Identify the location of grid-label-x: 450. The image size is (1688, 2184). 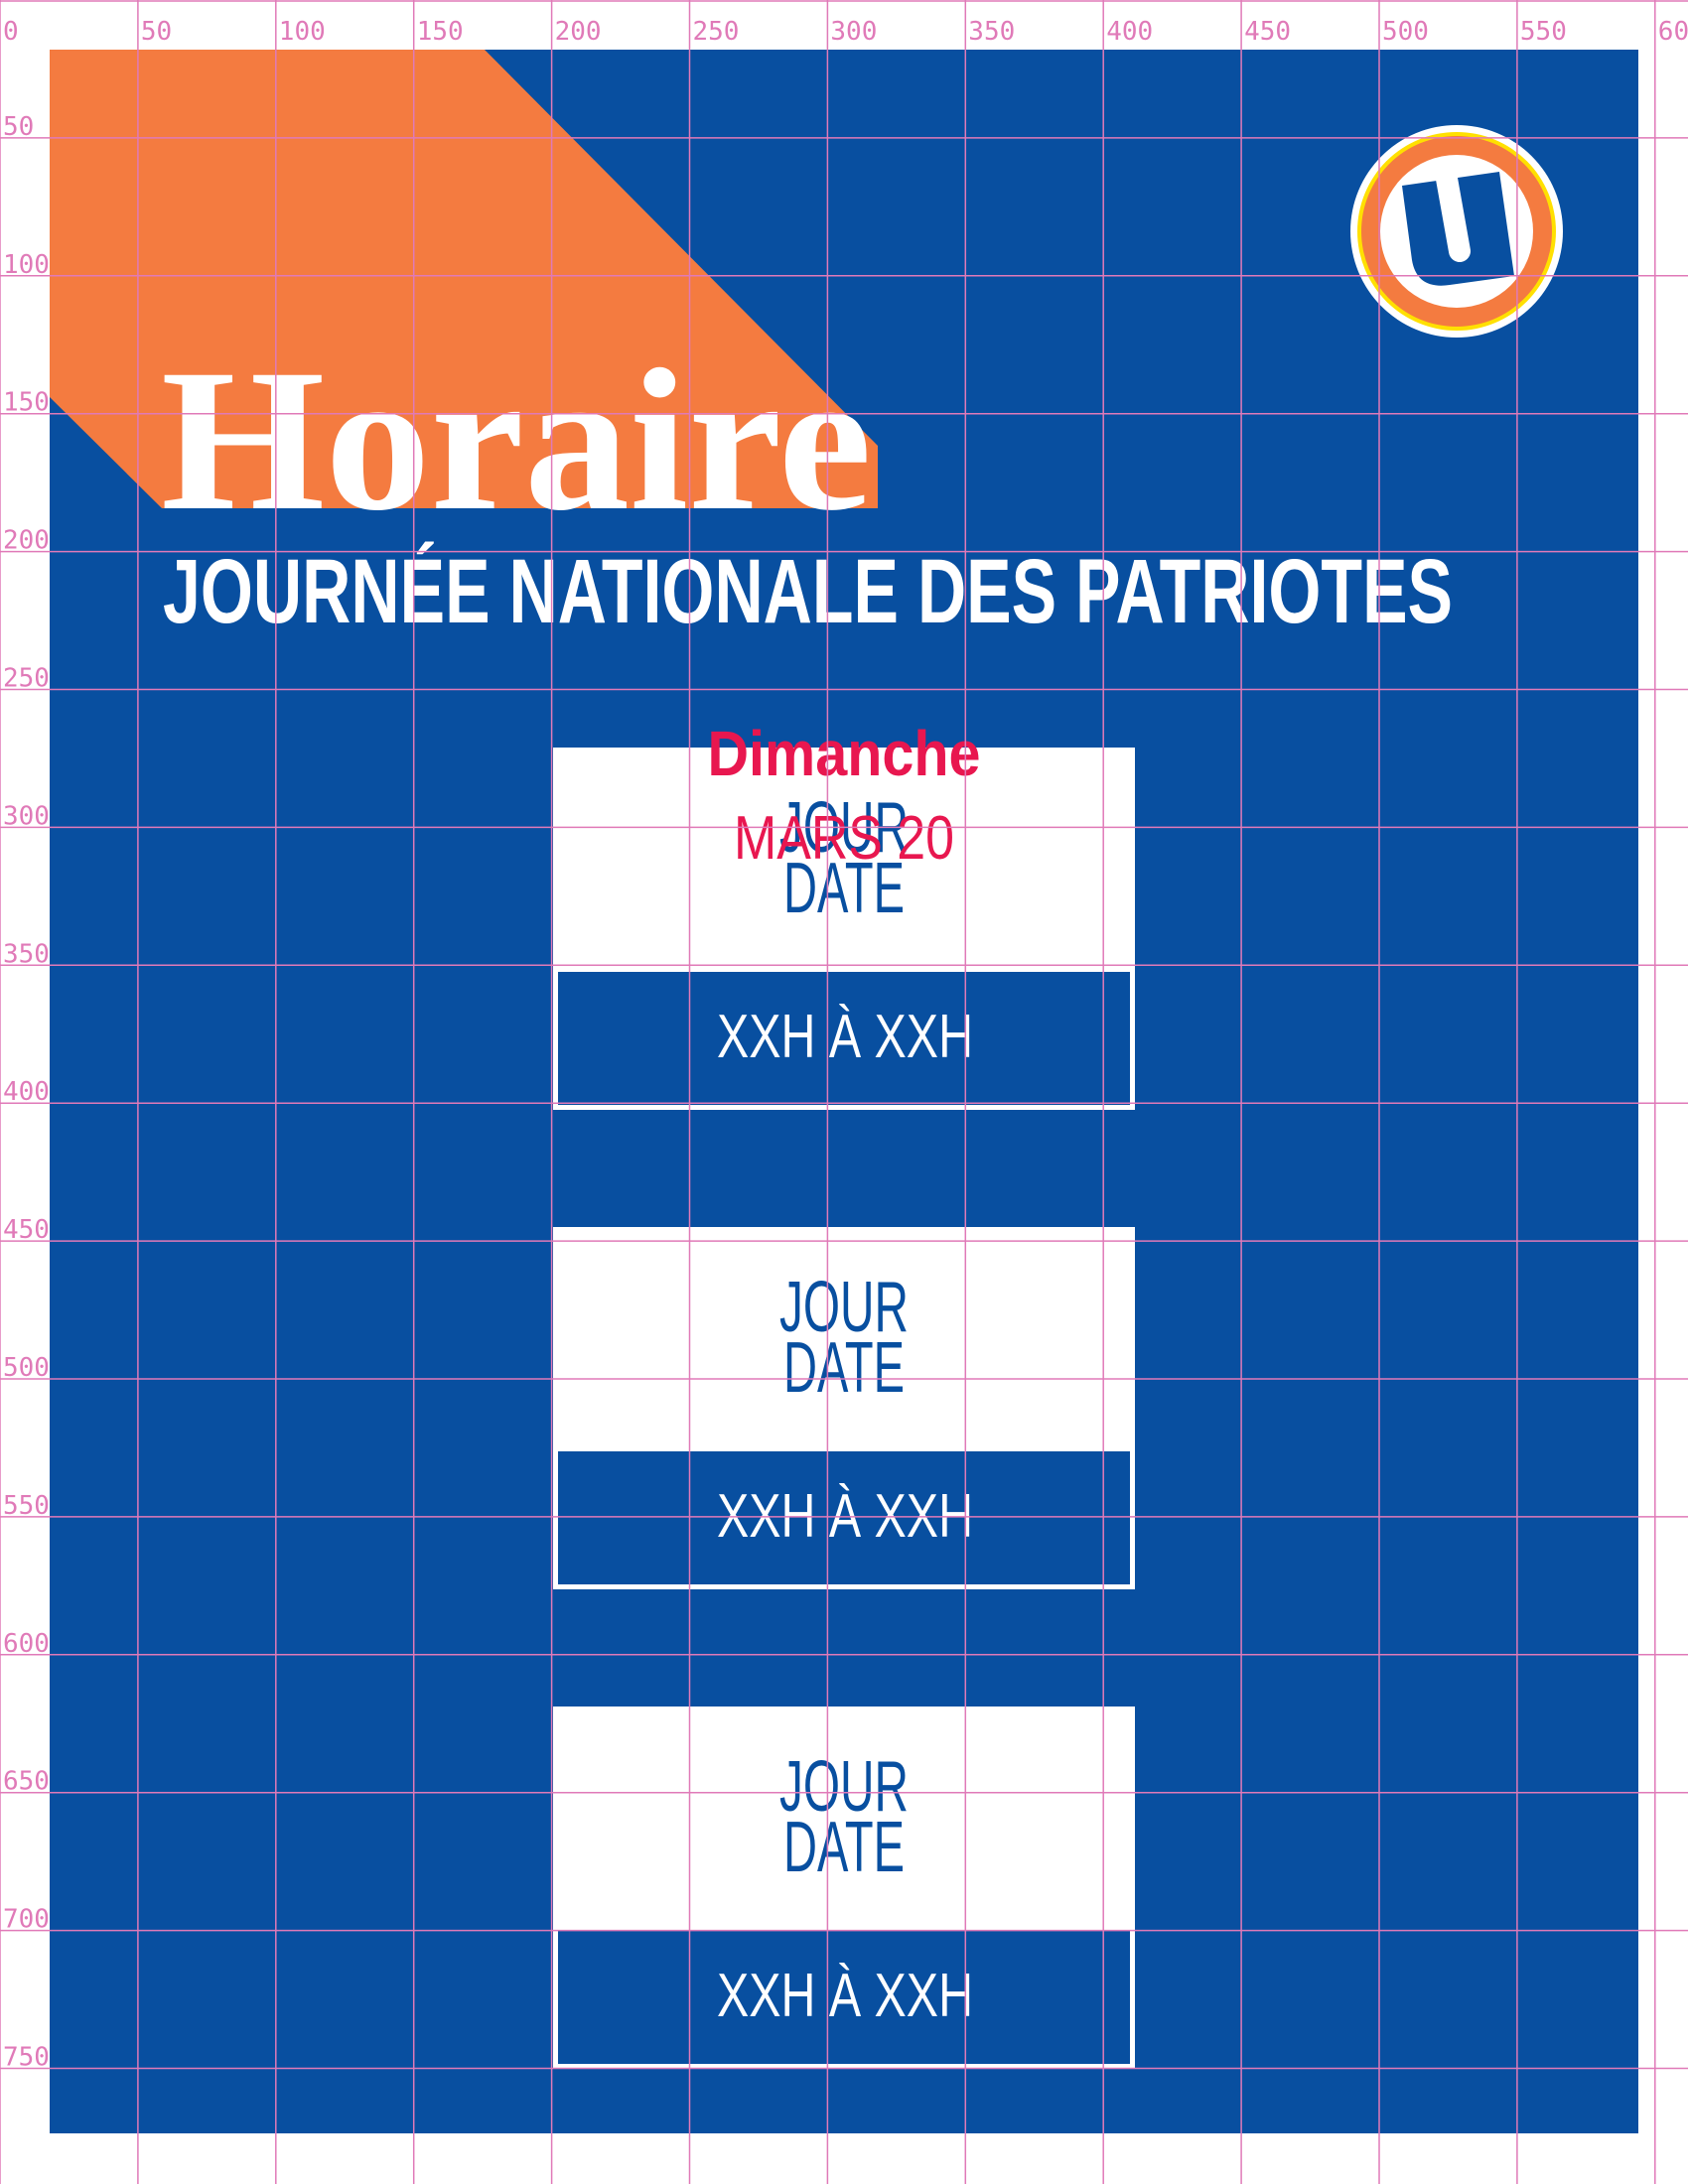
(1267, 32).